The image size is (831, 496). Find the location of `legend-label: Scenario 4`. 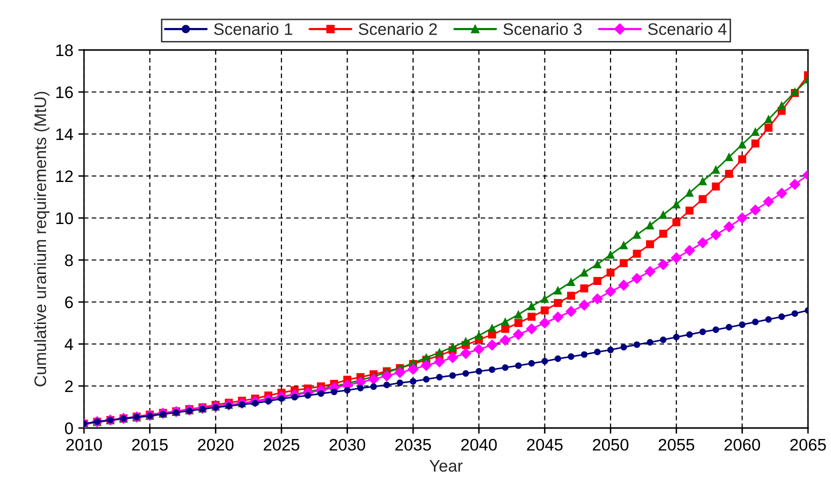

legend-label: Scenario 4 is located at coordinates (687, 29).